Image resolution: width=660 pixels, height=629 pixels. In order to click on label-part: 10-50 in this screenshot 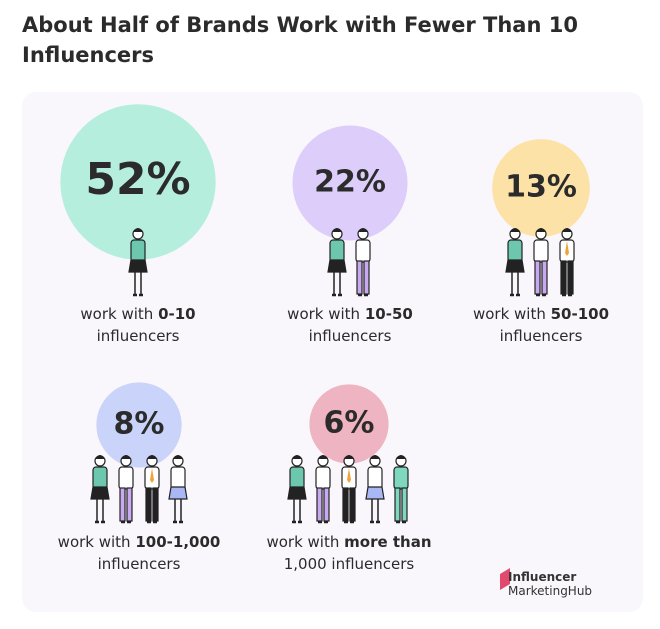, I will do `click(388, 314)`.